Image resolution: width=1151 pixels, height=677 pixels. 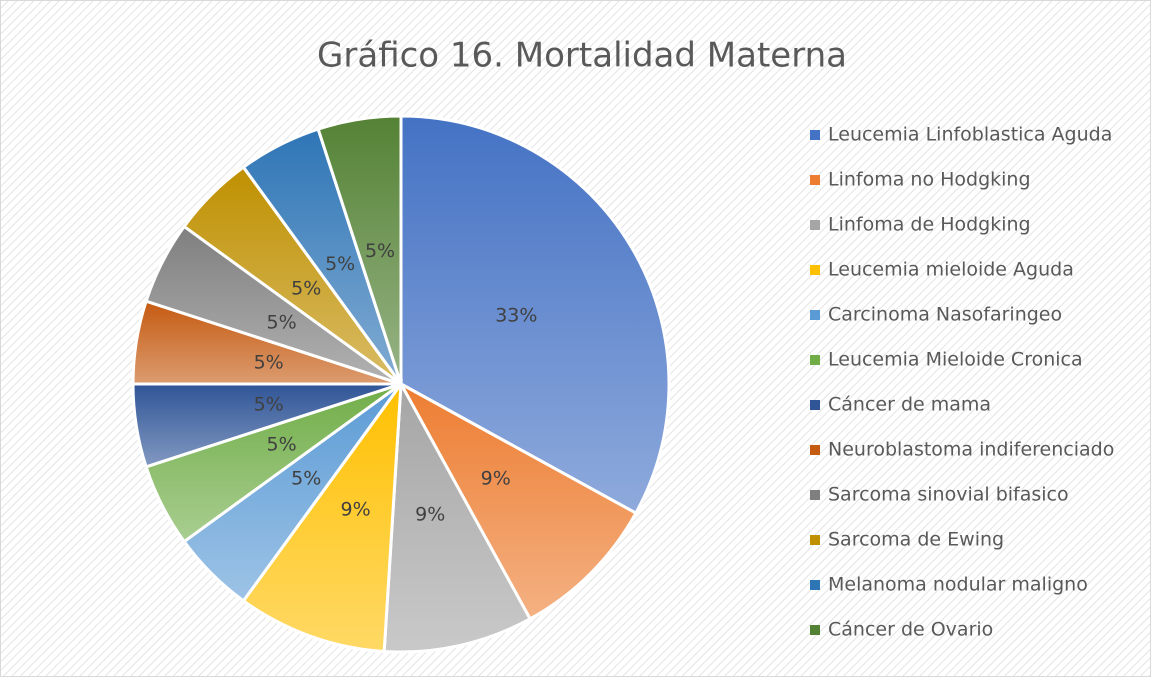 What do you see at coordinates (582, 56) in the screenshot?
I see `chart-title: Gráfico 16. Mortalidad Materna` at bounding box center [582, 56].